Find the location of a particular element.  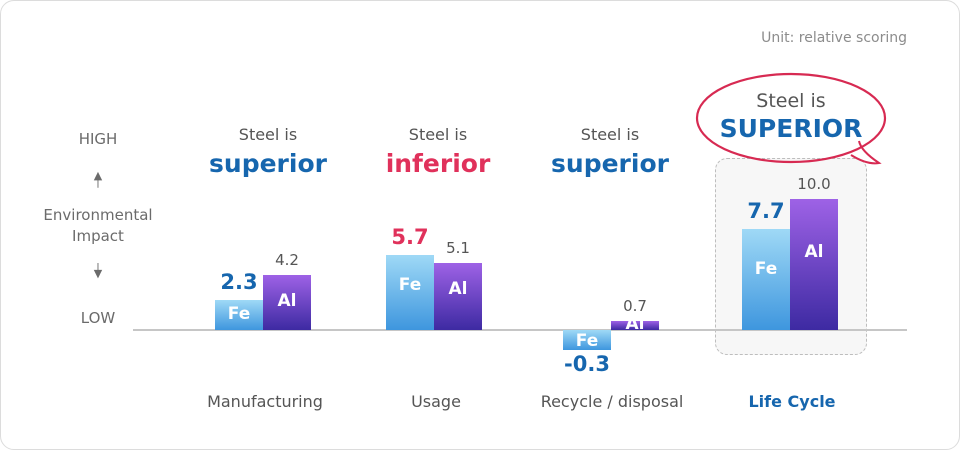

verdict-life-cycle: Steel is SUPERIOR is located at coordinates (791, 117).